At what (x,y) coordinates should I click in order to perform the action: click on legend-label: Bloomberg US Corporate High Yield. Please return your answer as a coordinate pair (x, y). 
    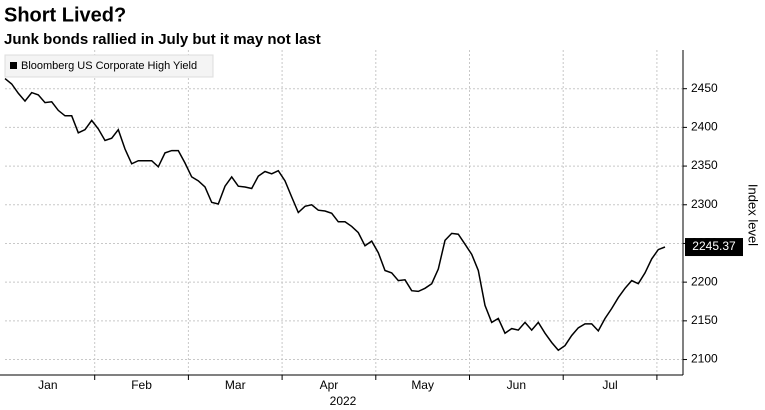
    Looking at the image, I should click on (109, 66).